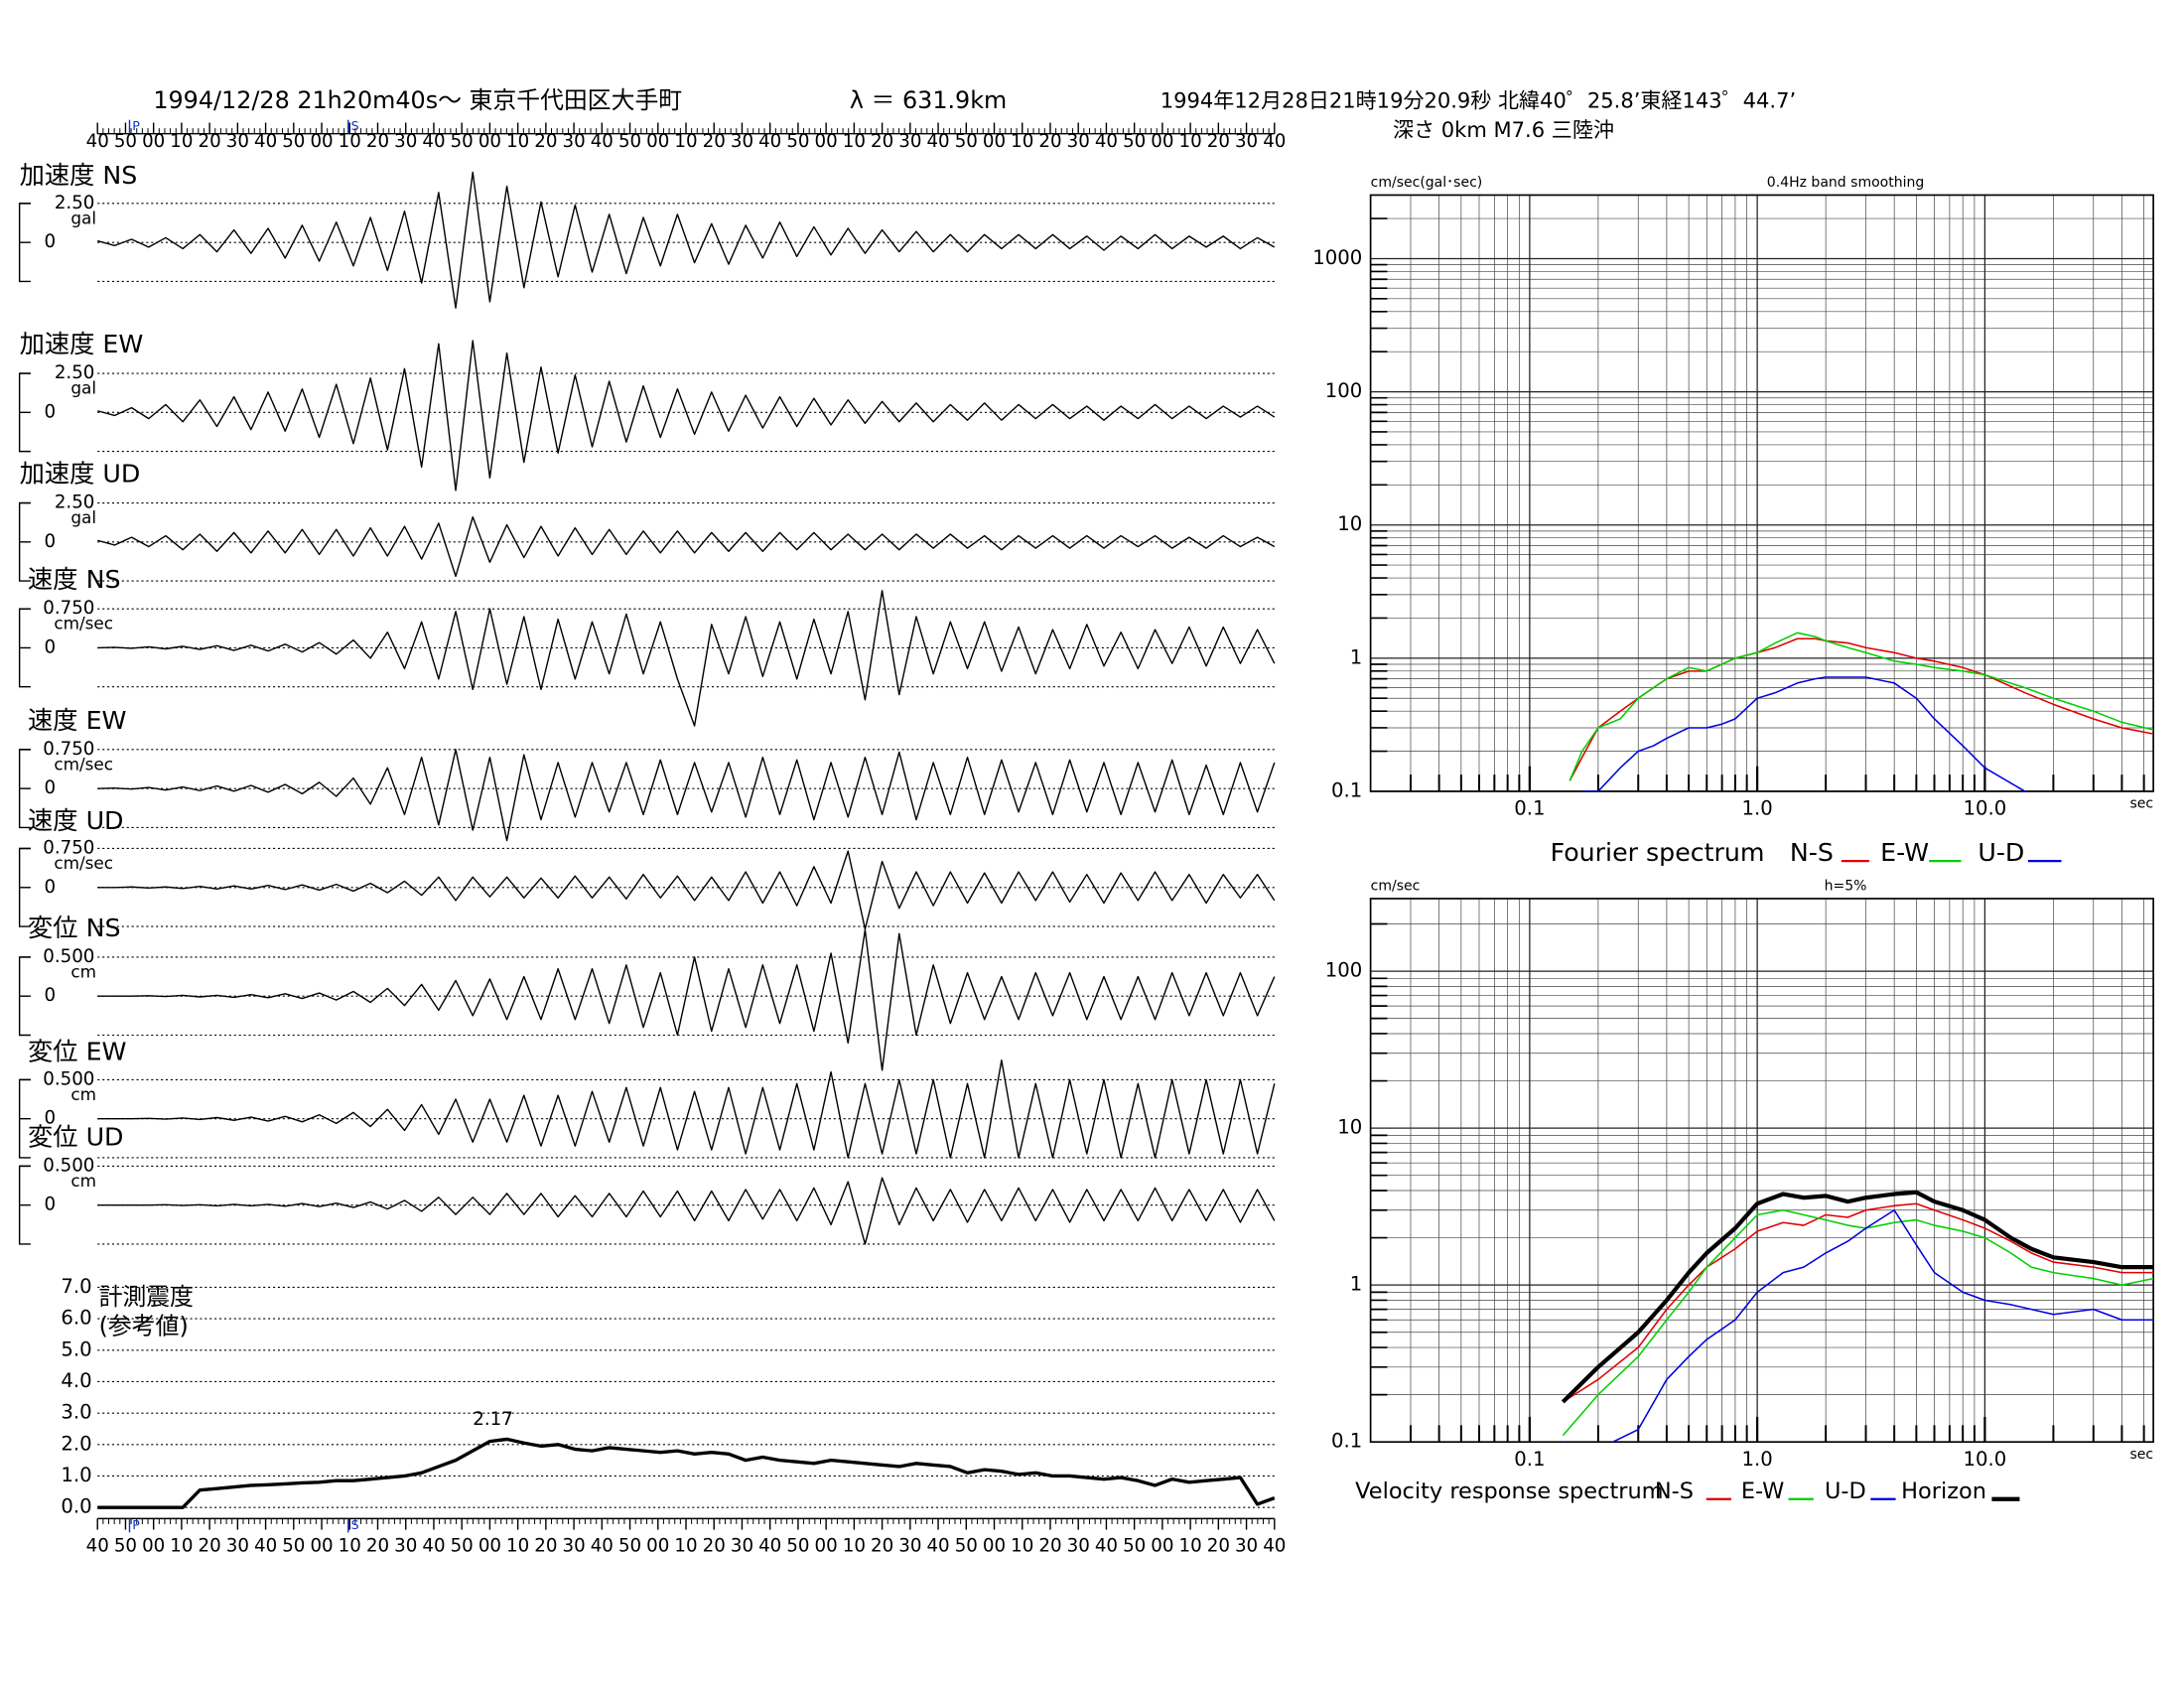  What do you see at coordinates (82, 344) in the screenshot?
I see `trace-name: 加速度 EW` at bounding box center [82, 344].